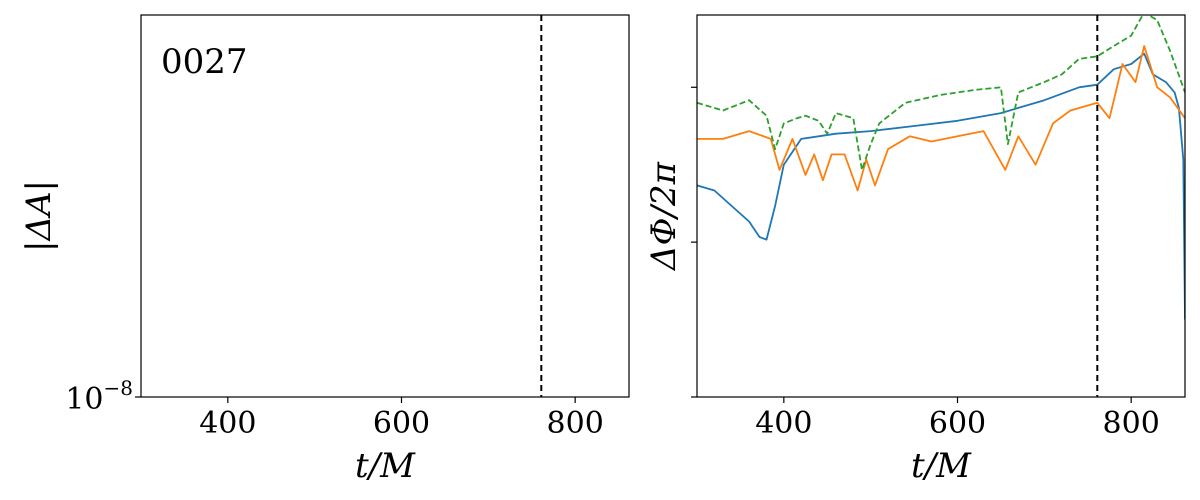  Describe the element at coordinates (204, 62) in the screenshot. I see `panel-annotation: 0027` at that location.